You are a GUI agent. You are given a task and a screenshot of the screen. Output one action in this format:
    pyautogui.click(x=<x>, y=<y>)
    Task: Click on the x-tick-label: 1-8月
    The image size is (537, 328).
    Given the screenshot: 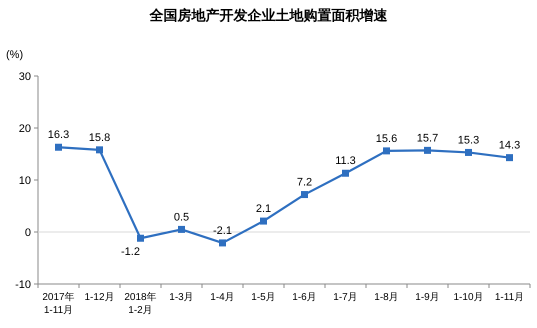 What is the action you would take?
    pyautogui.click(x=386, y=297)
    